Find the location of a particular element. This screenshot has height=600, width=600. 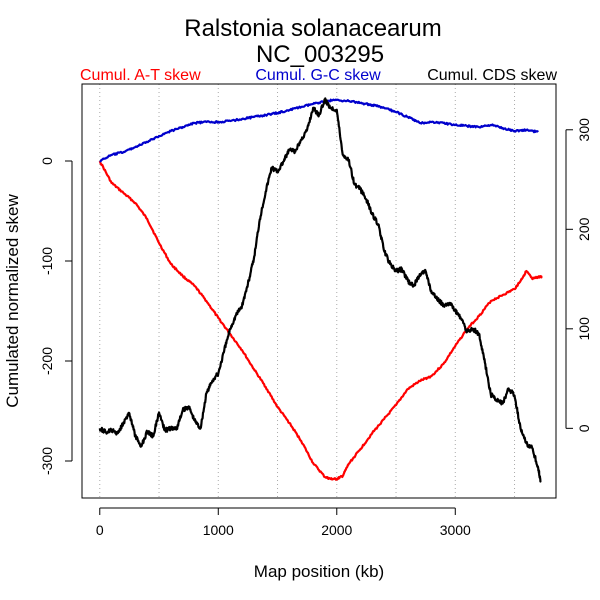

x-tick-label: 1000 is located at coordinates (218, 530).